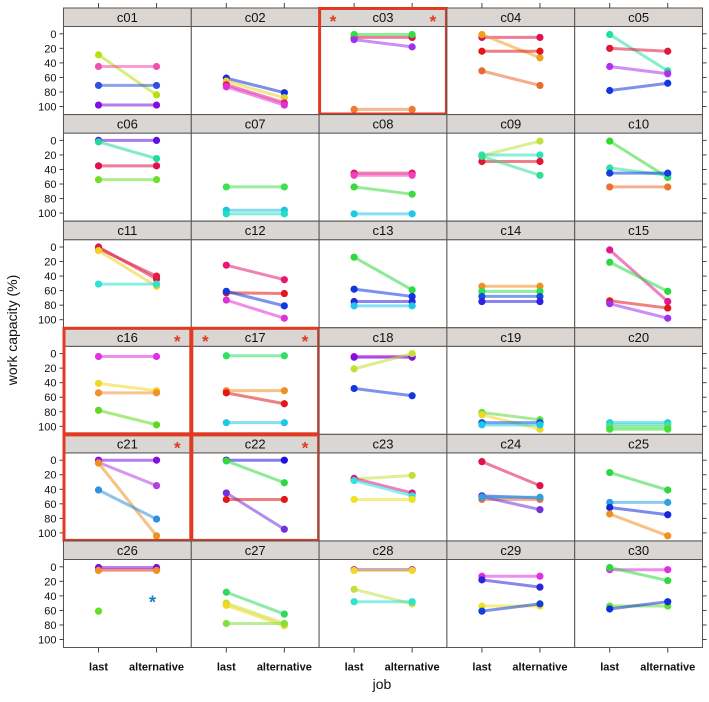 This screenshot has height=702, width=709. I want to click on panel-title-c08: c08, so click(383, 124).